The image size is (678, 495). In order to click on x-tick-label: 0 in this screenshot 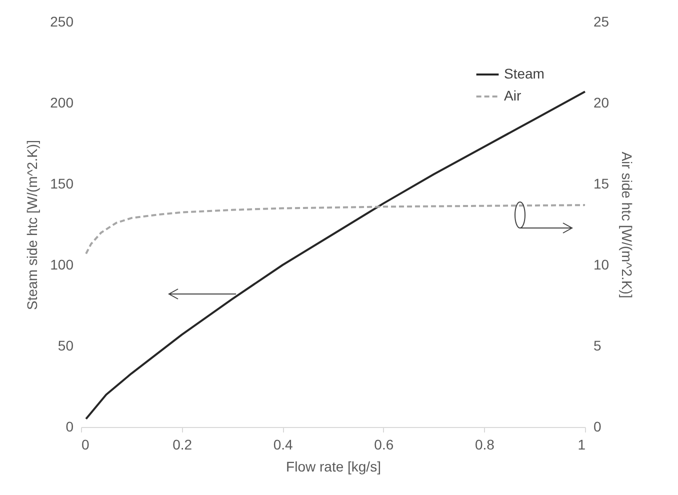, I will do `click(86, 444)`.